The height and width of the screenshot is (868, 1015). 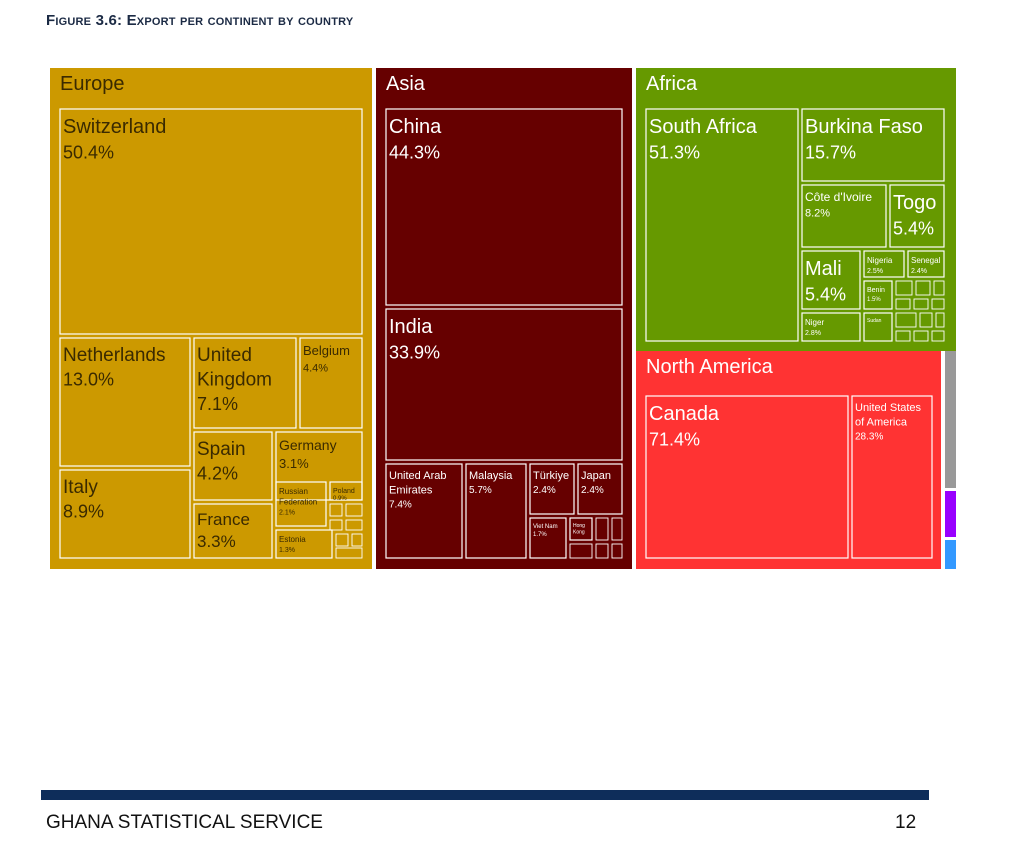 I want to click on tile-russian-federation, so click(x=301, y=504).